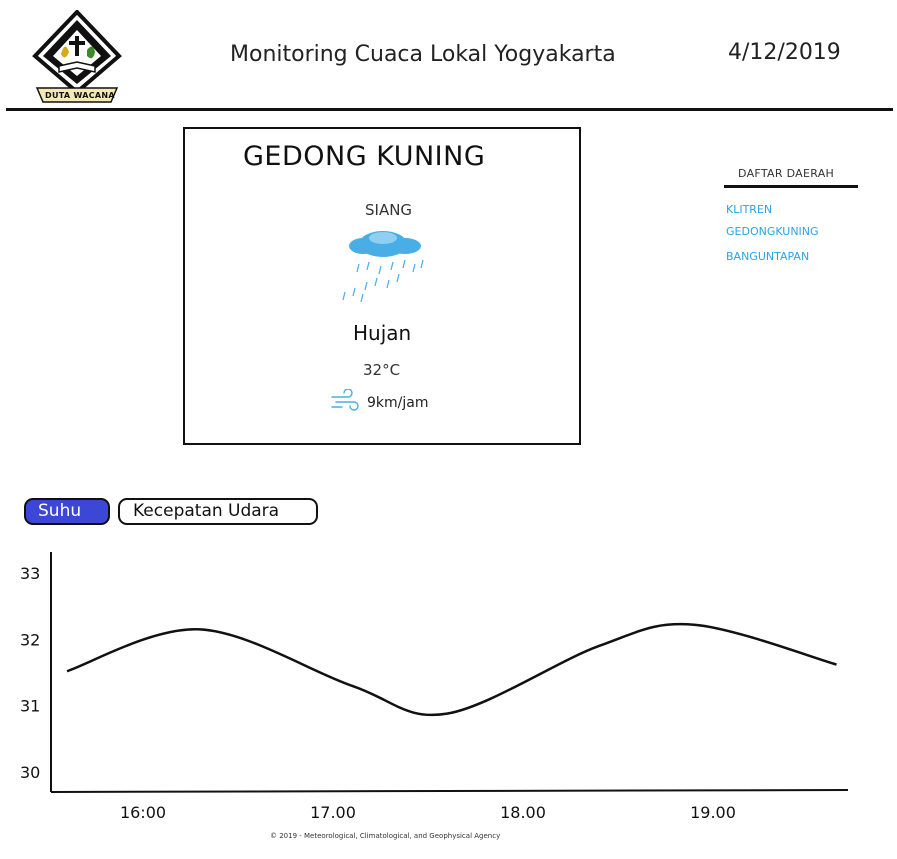  Describe the element at coordinates (523, 812) in the screenshot. I see `x-tick-label: 18.00` at that location.